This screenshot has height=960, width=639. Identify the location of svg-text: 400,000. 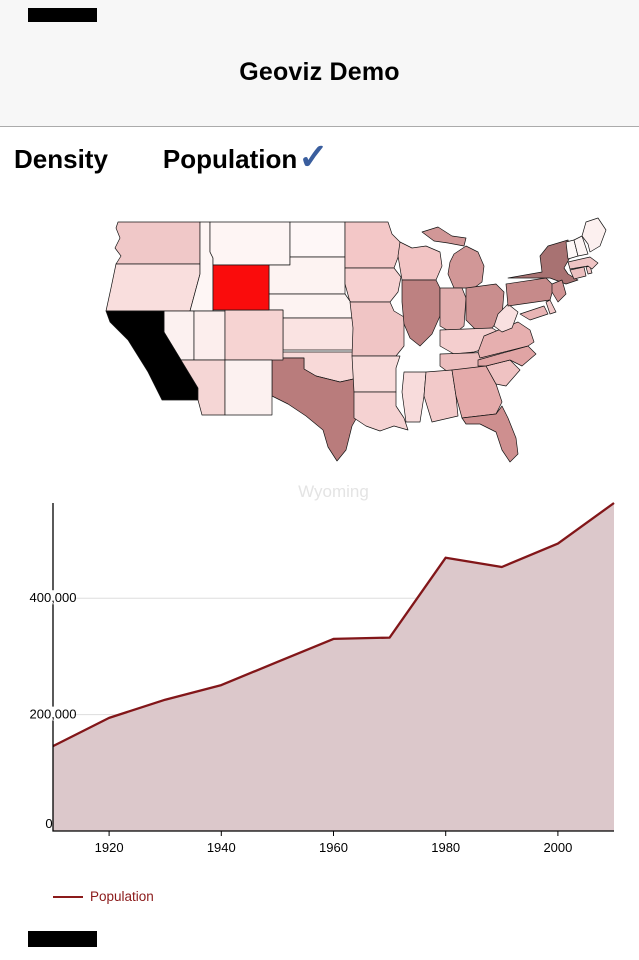
(53, 597).